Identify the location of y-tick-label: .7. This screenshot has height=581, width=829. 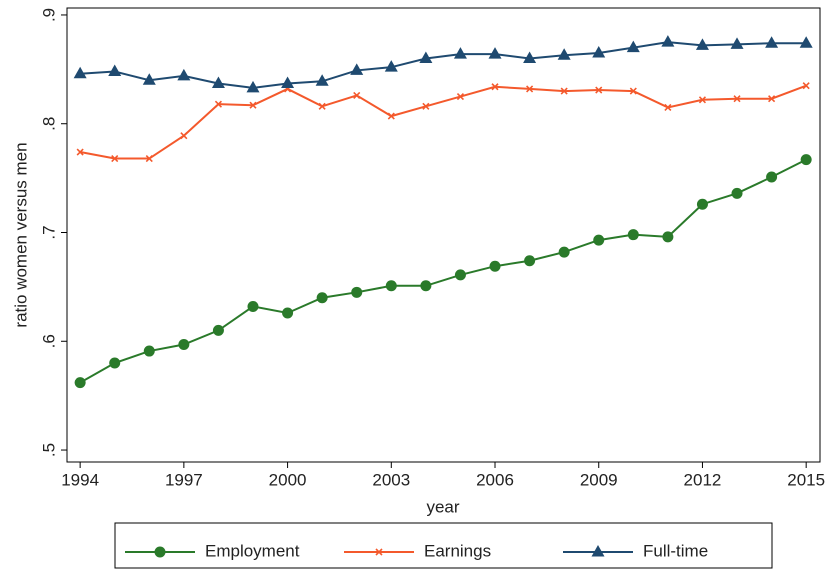
(48, 232).